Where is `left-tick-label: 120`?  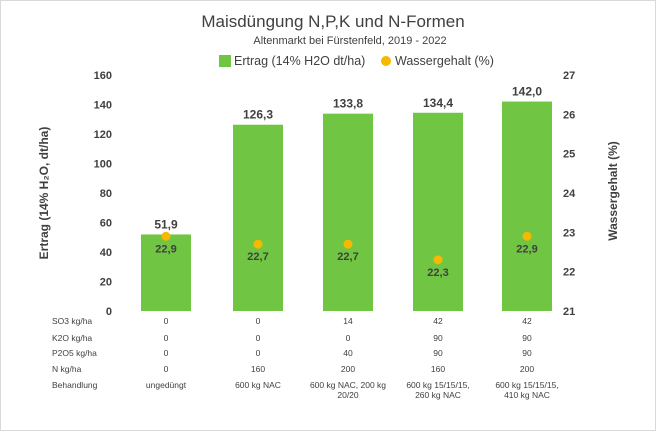
left-tick-label: 120 is located at coordinates (103, 135).